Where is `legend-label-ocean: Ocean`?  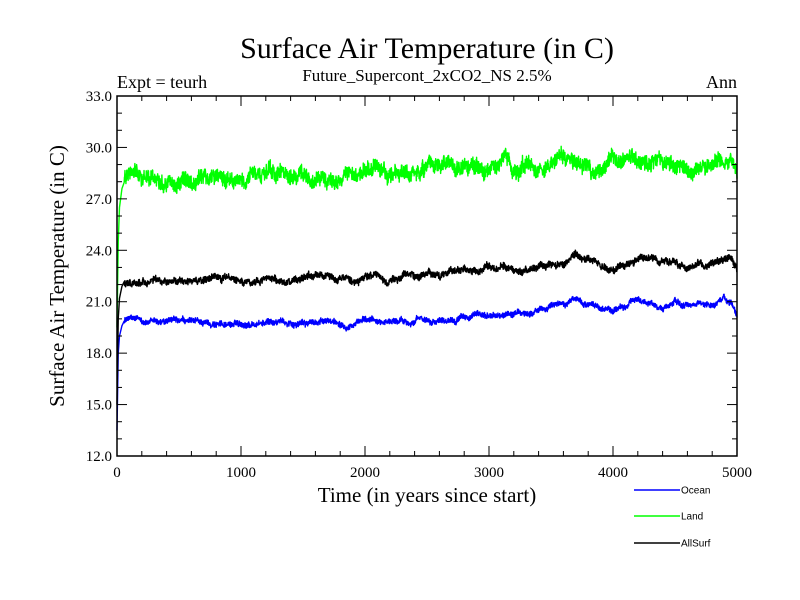
legend-label-ocean: Ocean is located at coordinates (695, 491).